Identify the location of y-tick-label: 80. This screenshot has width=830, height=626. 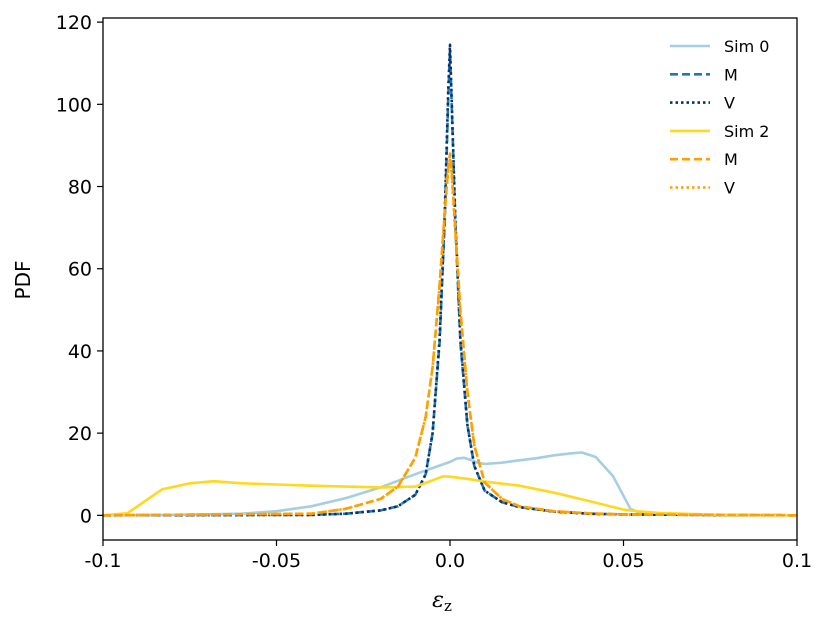
(80, 188).